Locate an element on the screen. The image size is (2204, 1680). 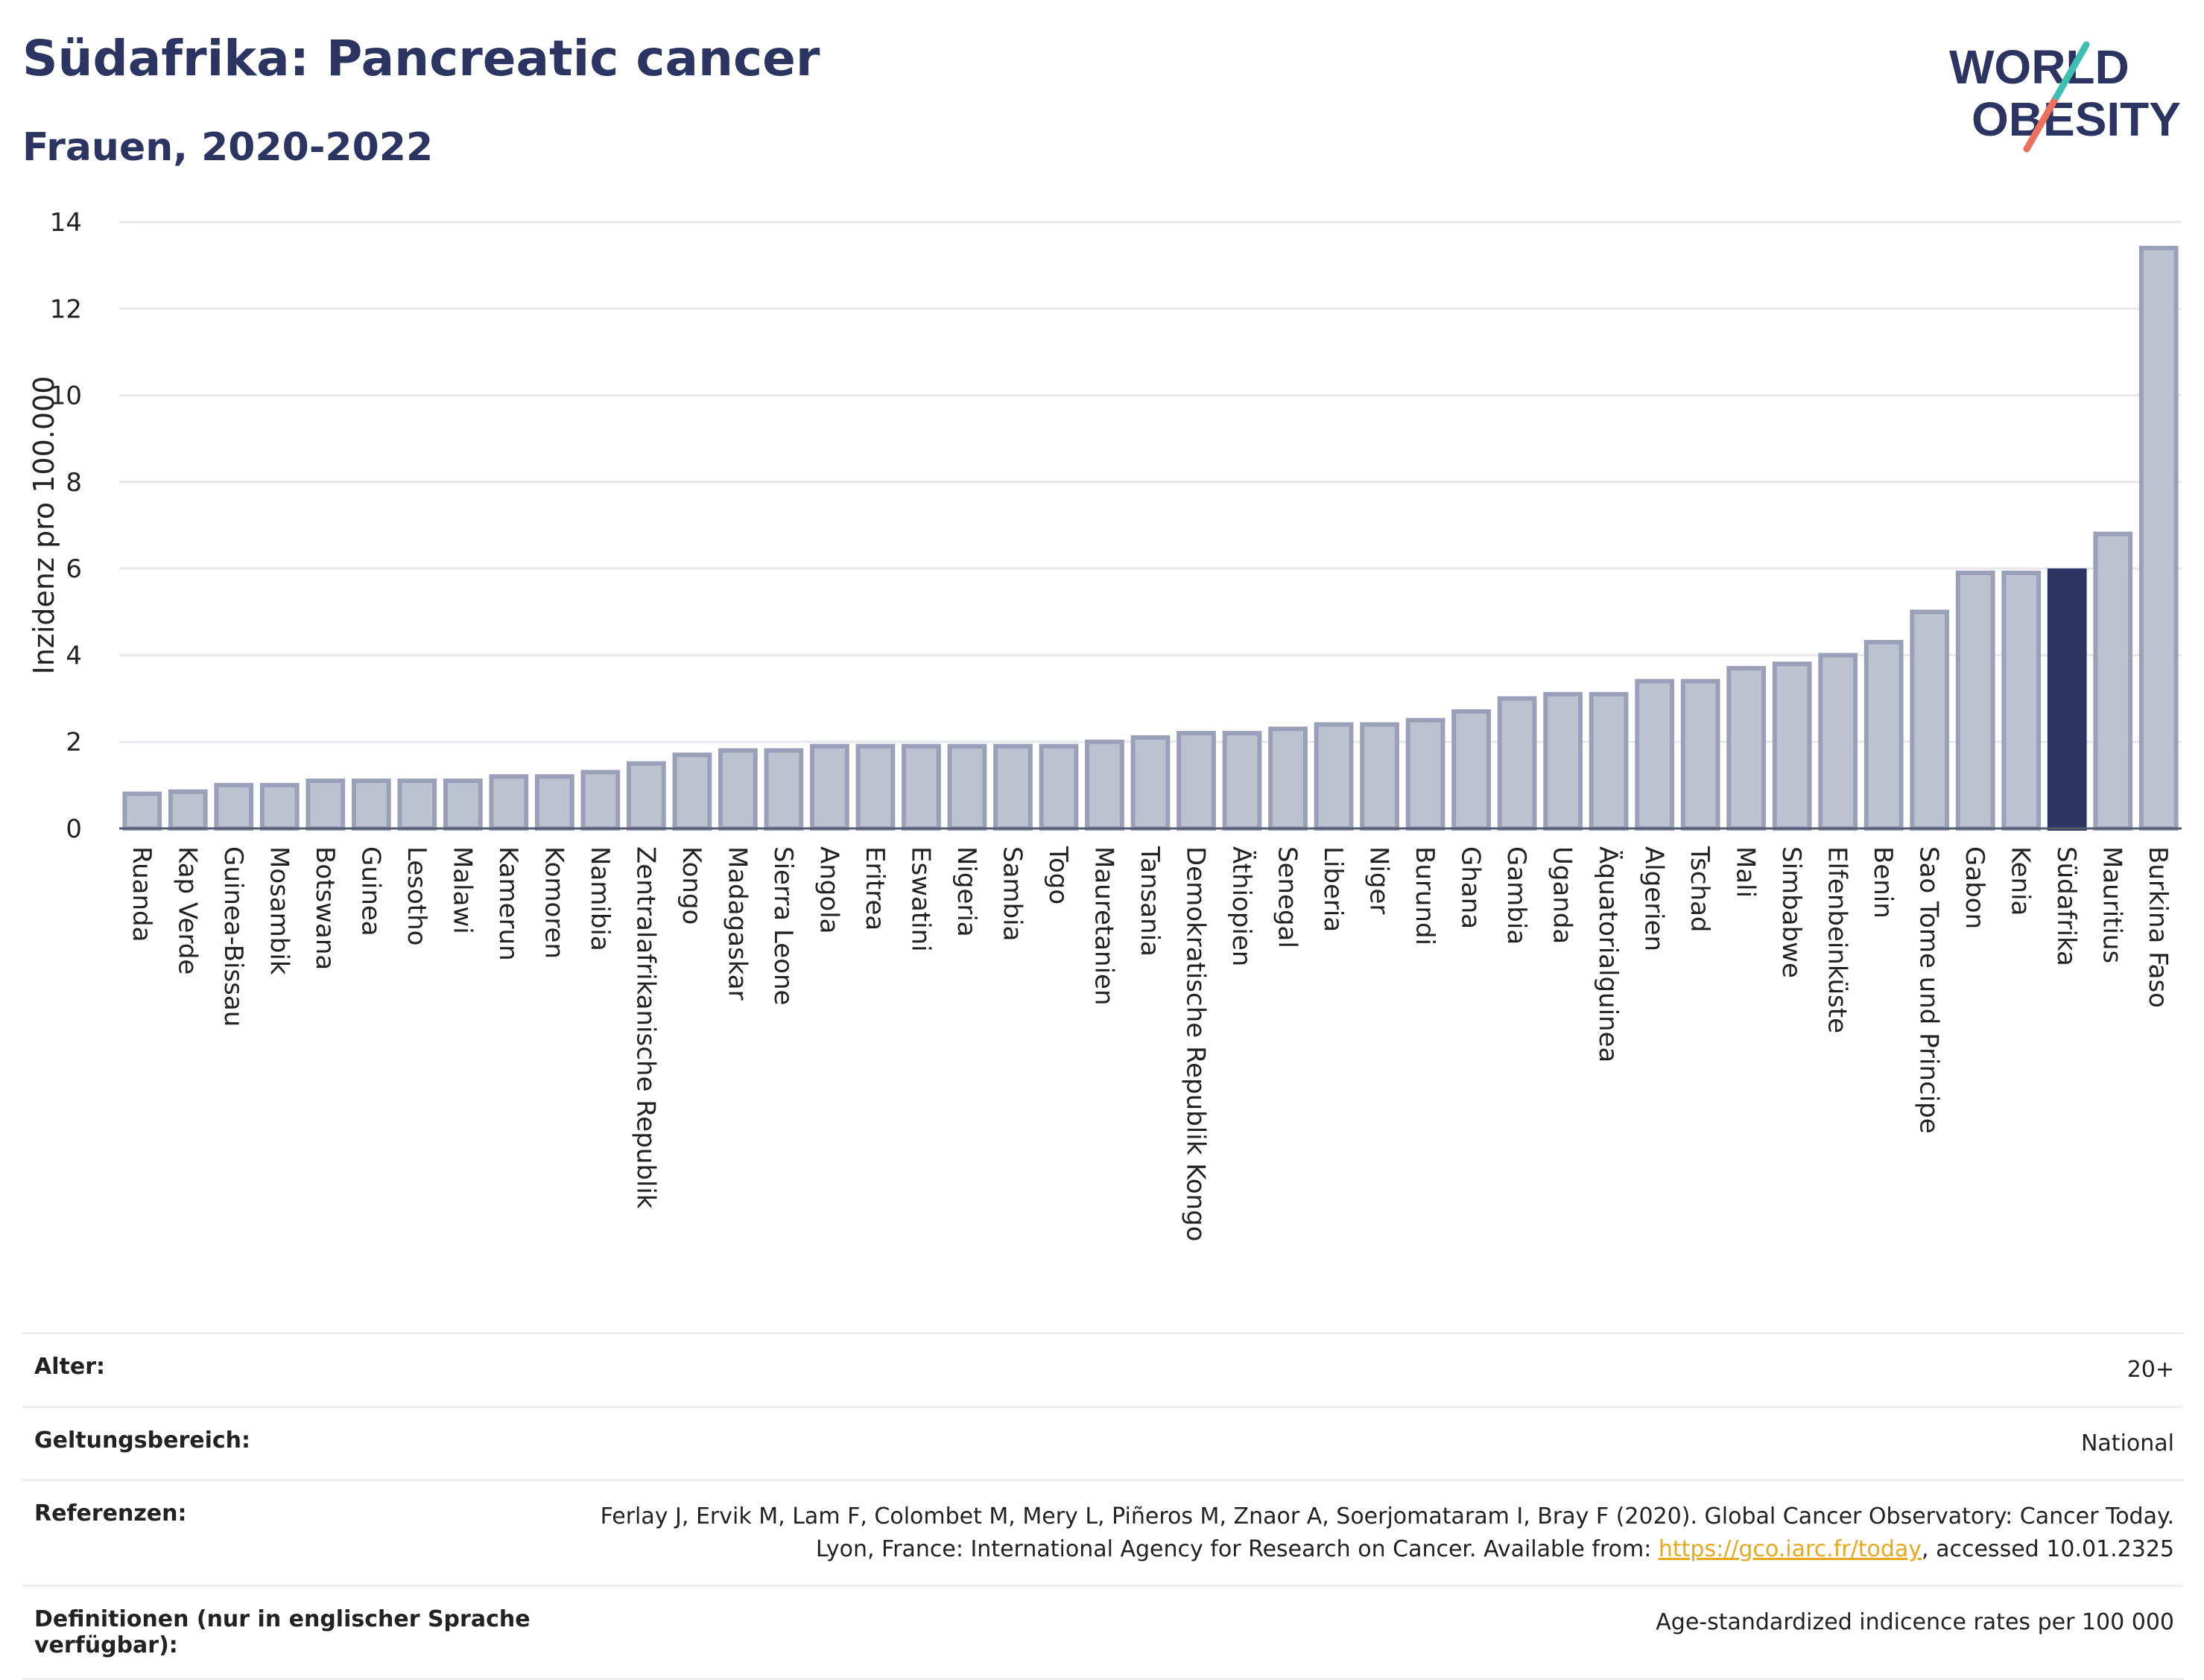
meta-row-age: Alter: 20+ is located at coordinates (1102, 1369).